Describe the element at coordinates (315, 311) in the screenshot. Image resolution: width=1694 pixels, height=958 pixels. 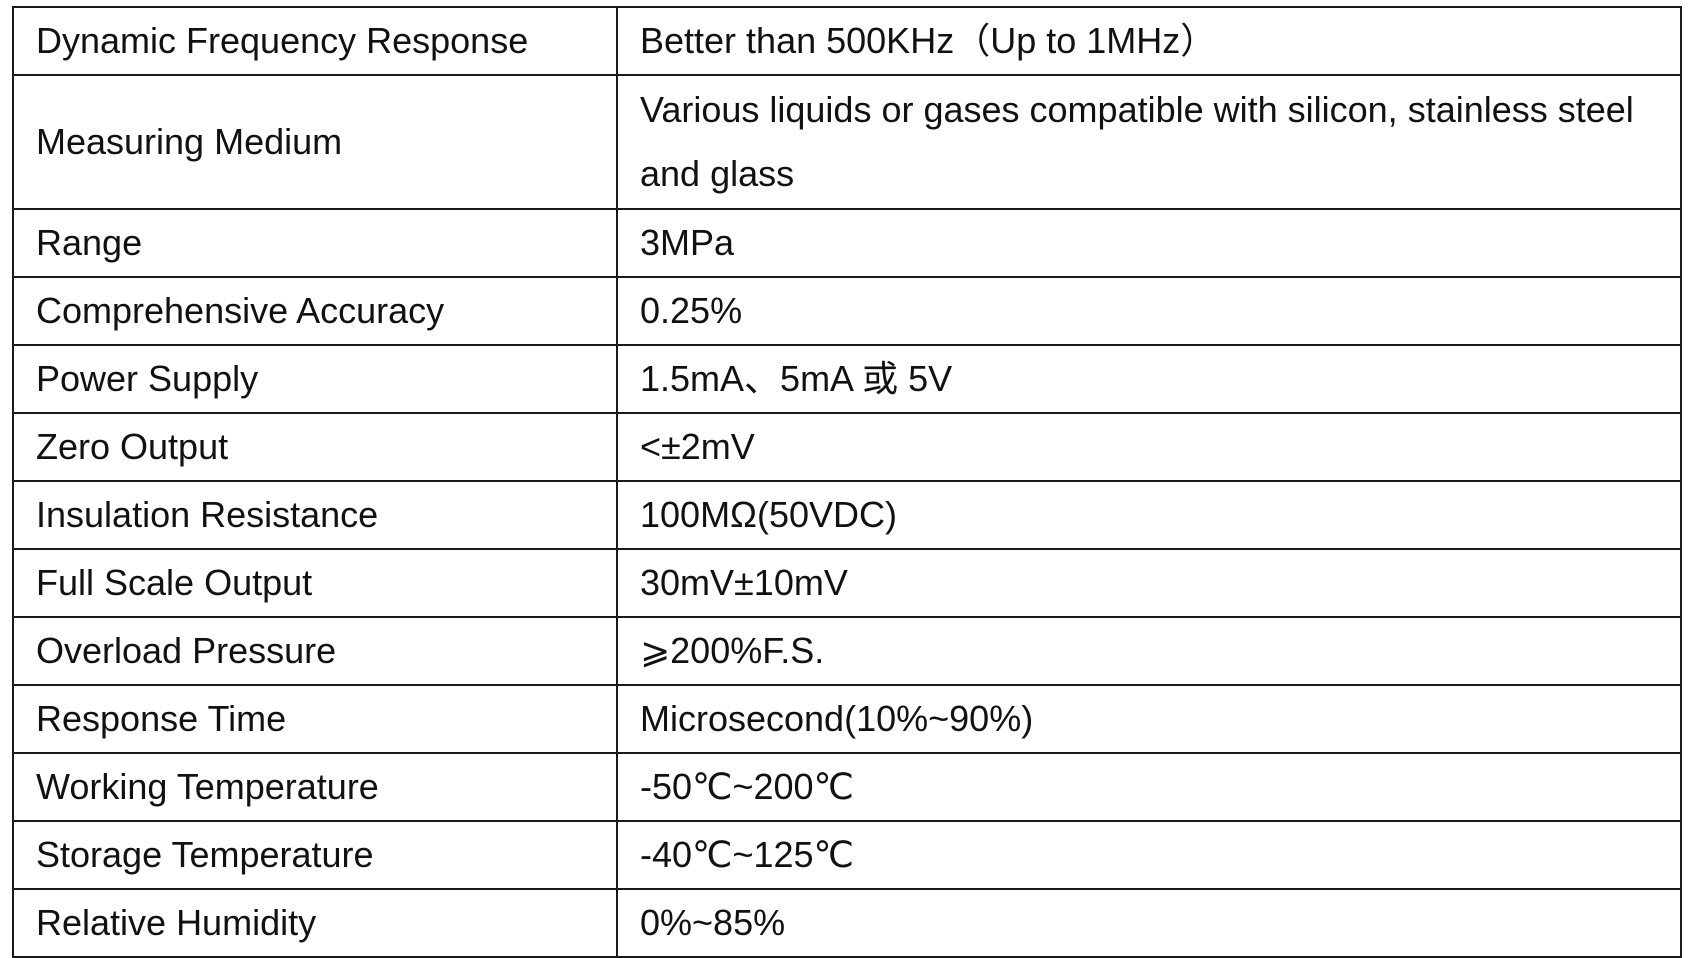
I see `parameter-cell: Comprehensive Accuracy` at that location.